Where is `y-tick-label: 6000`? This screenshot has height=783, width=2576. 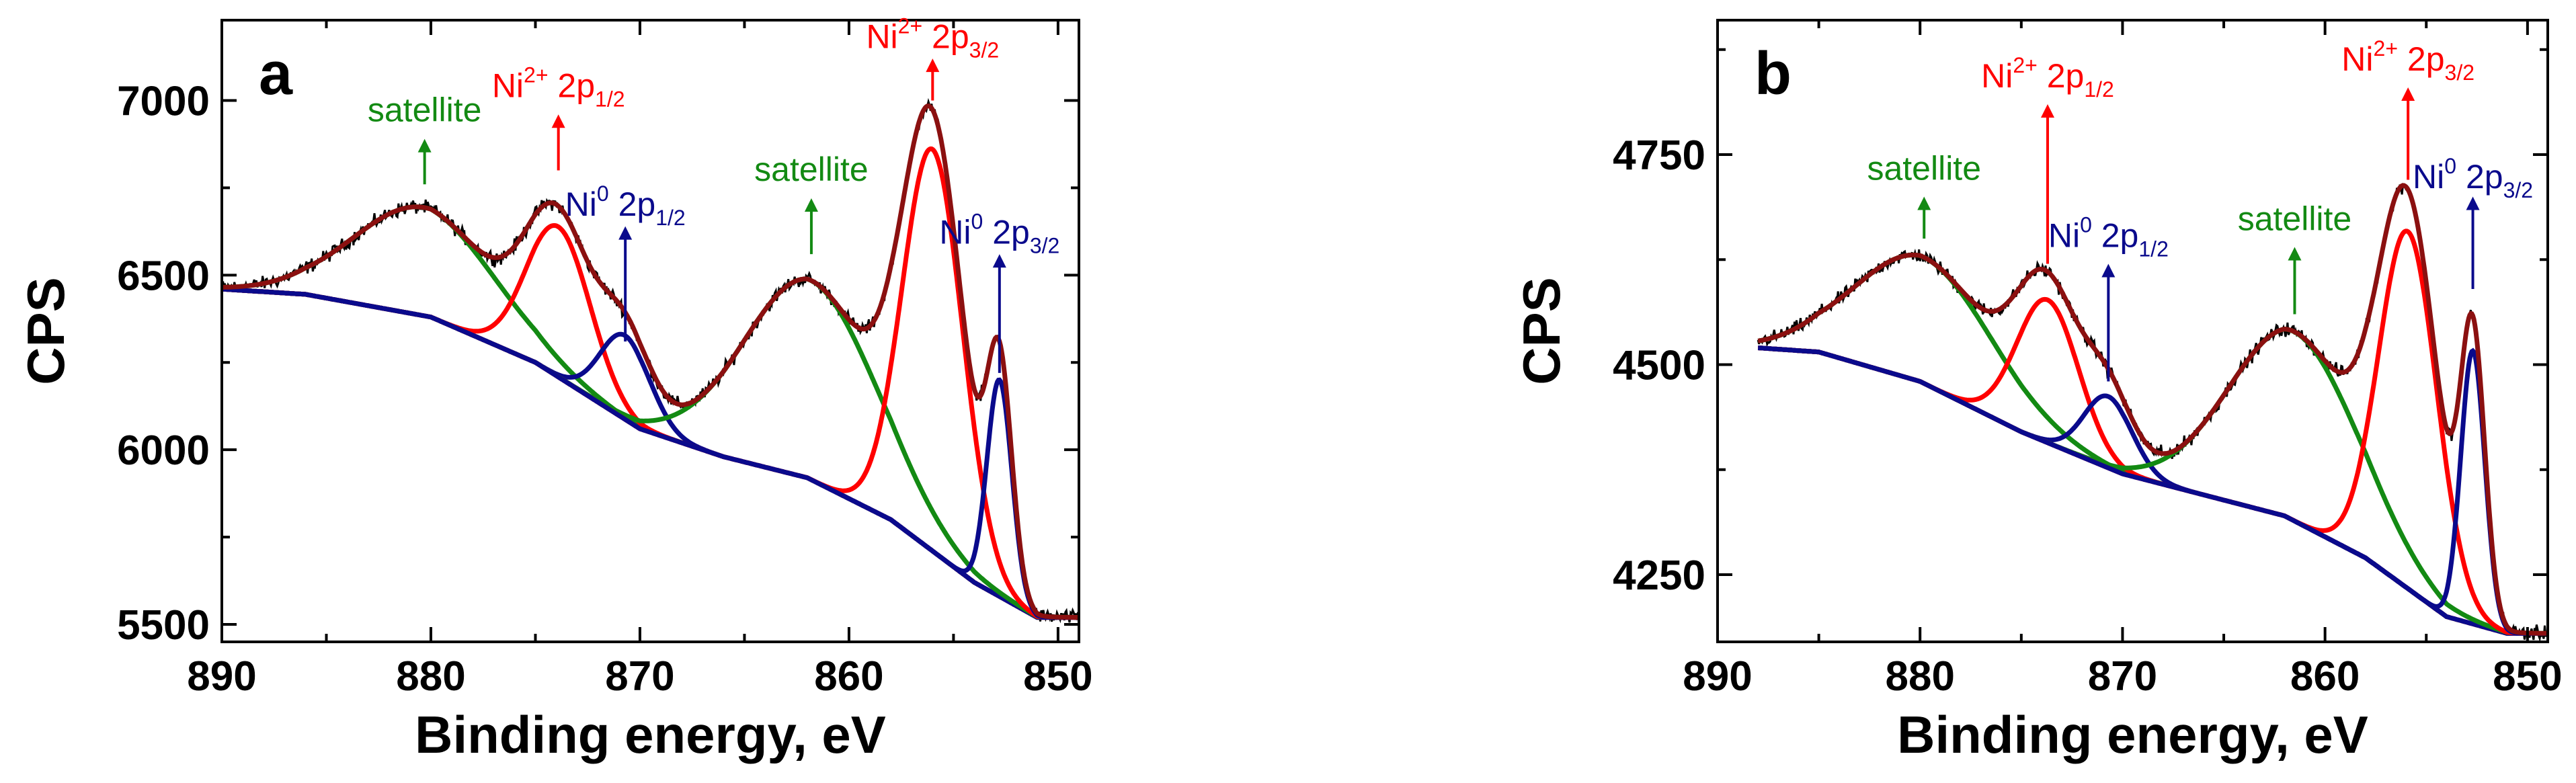
y-tick-label: 6000 is located at coordinates (163, 450).